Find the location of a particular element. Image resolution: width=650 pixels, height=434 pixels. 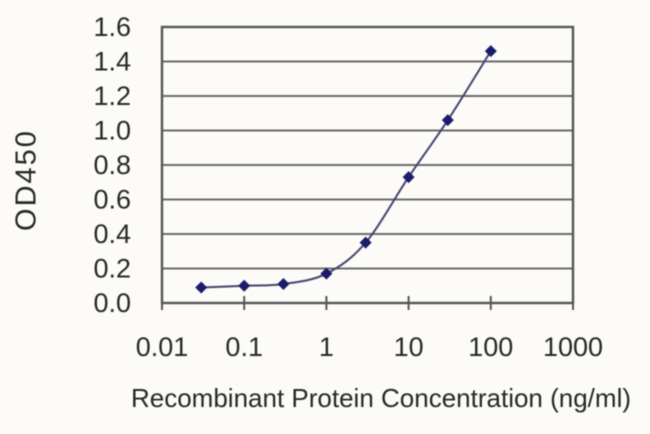

y-tick-label: 1.6 is located at coordinates (112, 27).